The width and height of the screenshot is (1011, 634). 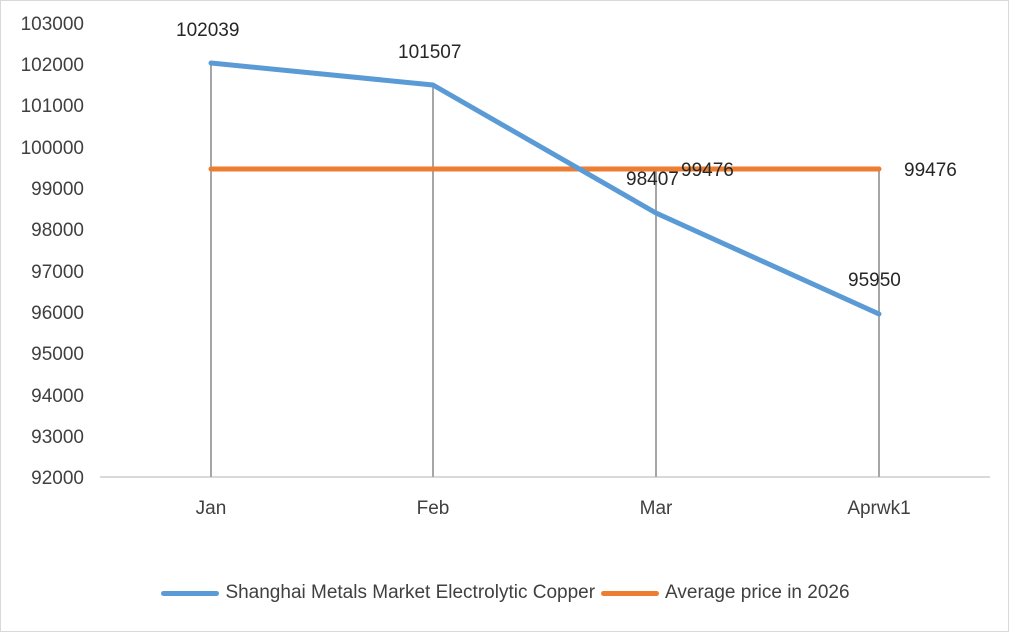 What do you see at coordinates (57, 230) in the screenshot?
I see `y-tick-label: 98000` at bounding box center [57, 230].